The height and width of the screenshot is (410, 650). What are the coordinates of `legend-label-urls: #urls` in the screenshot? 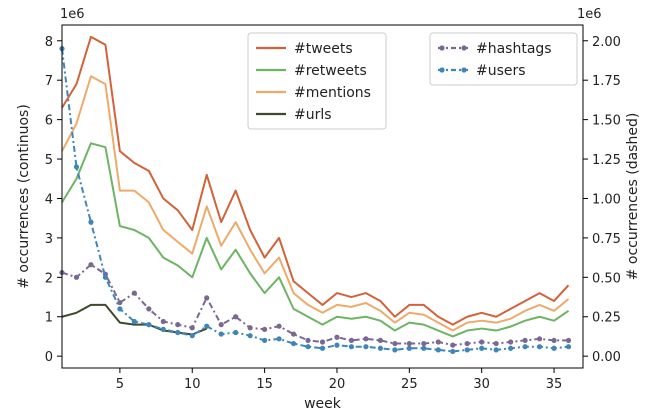 It's located at (313, 115).